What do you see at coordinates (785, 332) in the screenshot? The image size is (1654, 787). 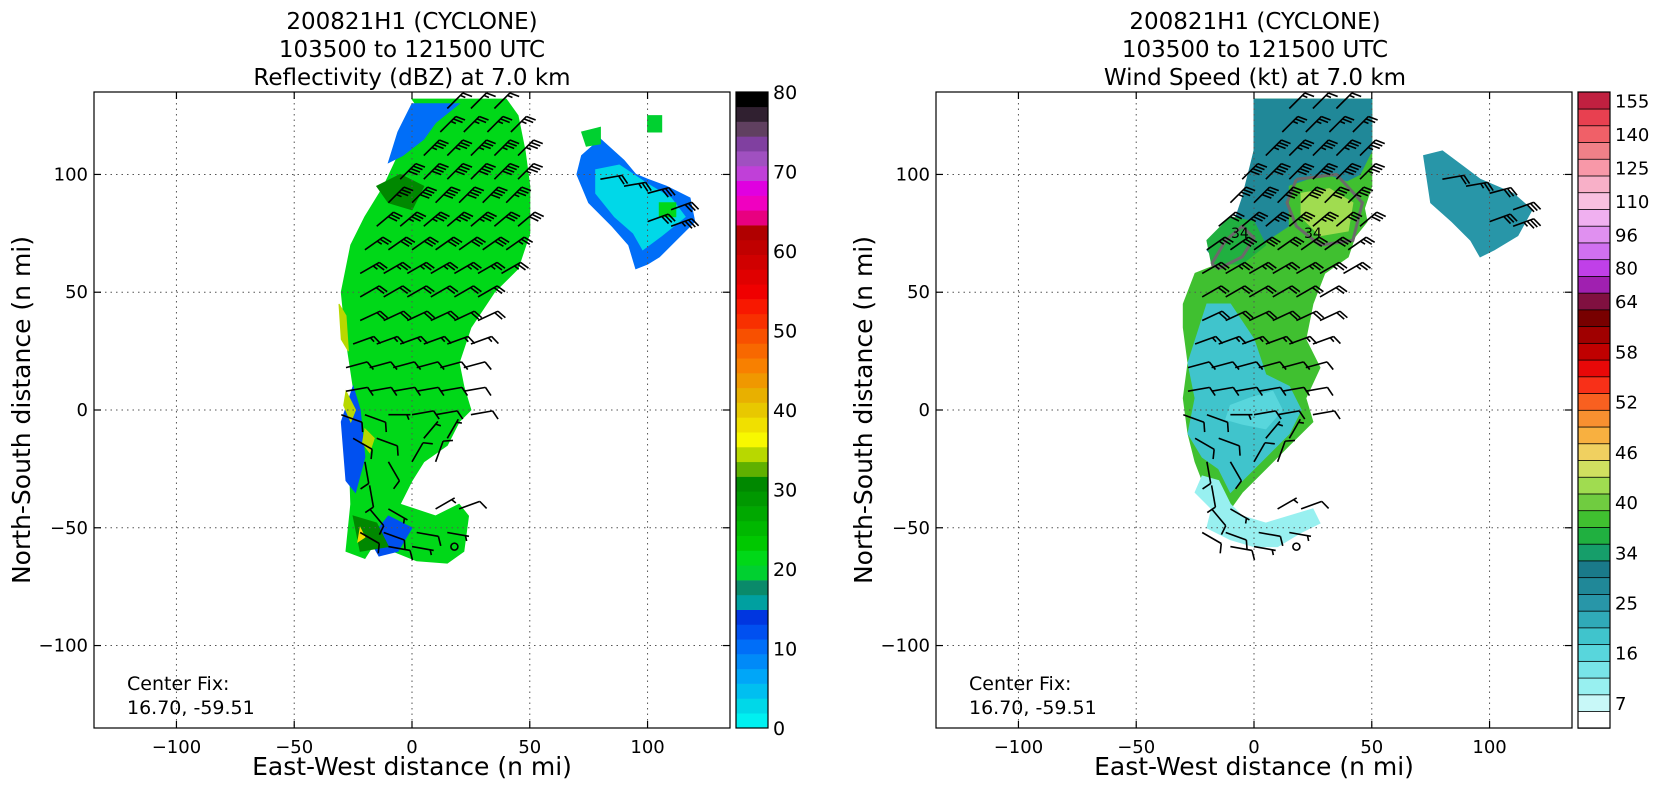 I see `colorbar-tick-label: 50` at bounding box center [785, 332].